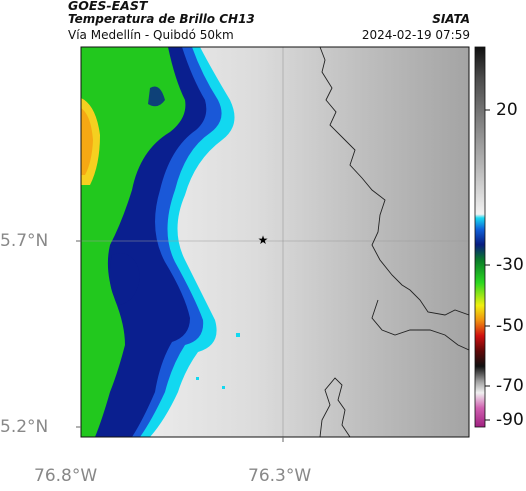  What do you see at coordinates (507, 110) in the screenshot?
I see `colorbar-tick-label: 20` at bounding box center [507, 110].